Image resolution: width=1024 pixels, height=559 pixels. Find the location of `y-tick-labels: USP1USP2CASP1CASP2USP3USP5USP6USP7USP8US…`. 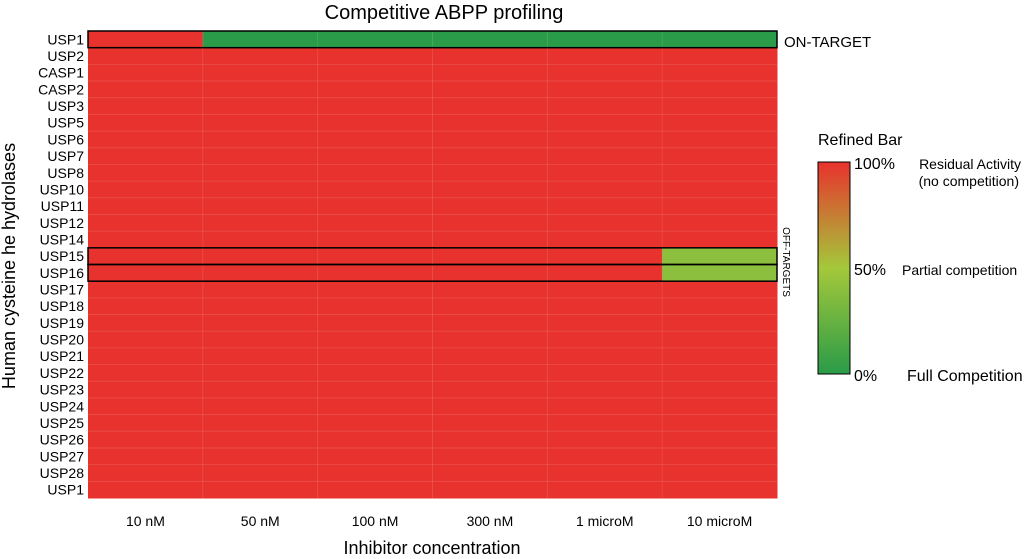

y-tick-labels: USP1USP2CASP1CASP2USP3USP5USP6USP7USP8US… is located at coordinates (61, 264).